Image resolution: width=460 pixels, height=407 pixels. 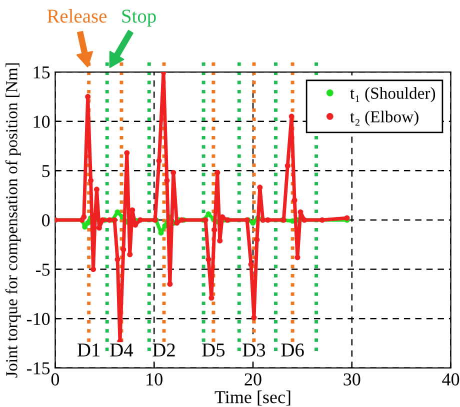 I want to click on annotation: Stop, so click(x=139, y=18).